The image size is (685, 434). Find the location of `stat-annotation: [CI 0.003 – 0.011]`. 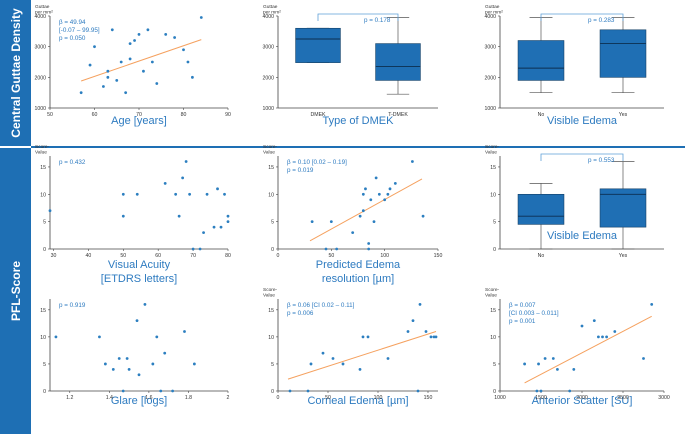

stat-annotation: [CI 0.003 – 0.011] is located at coordinates (534, 313).